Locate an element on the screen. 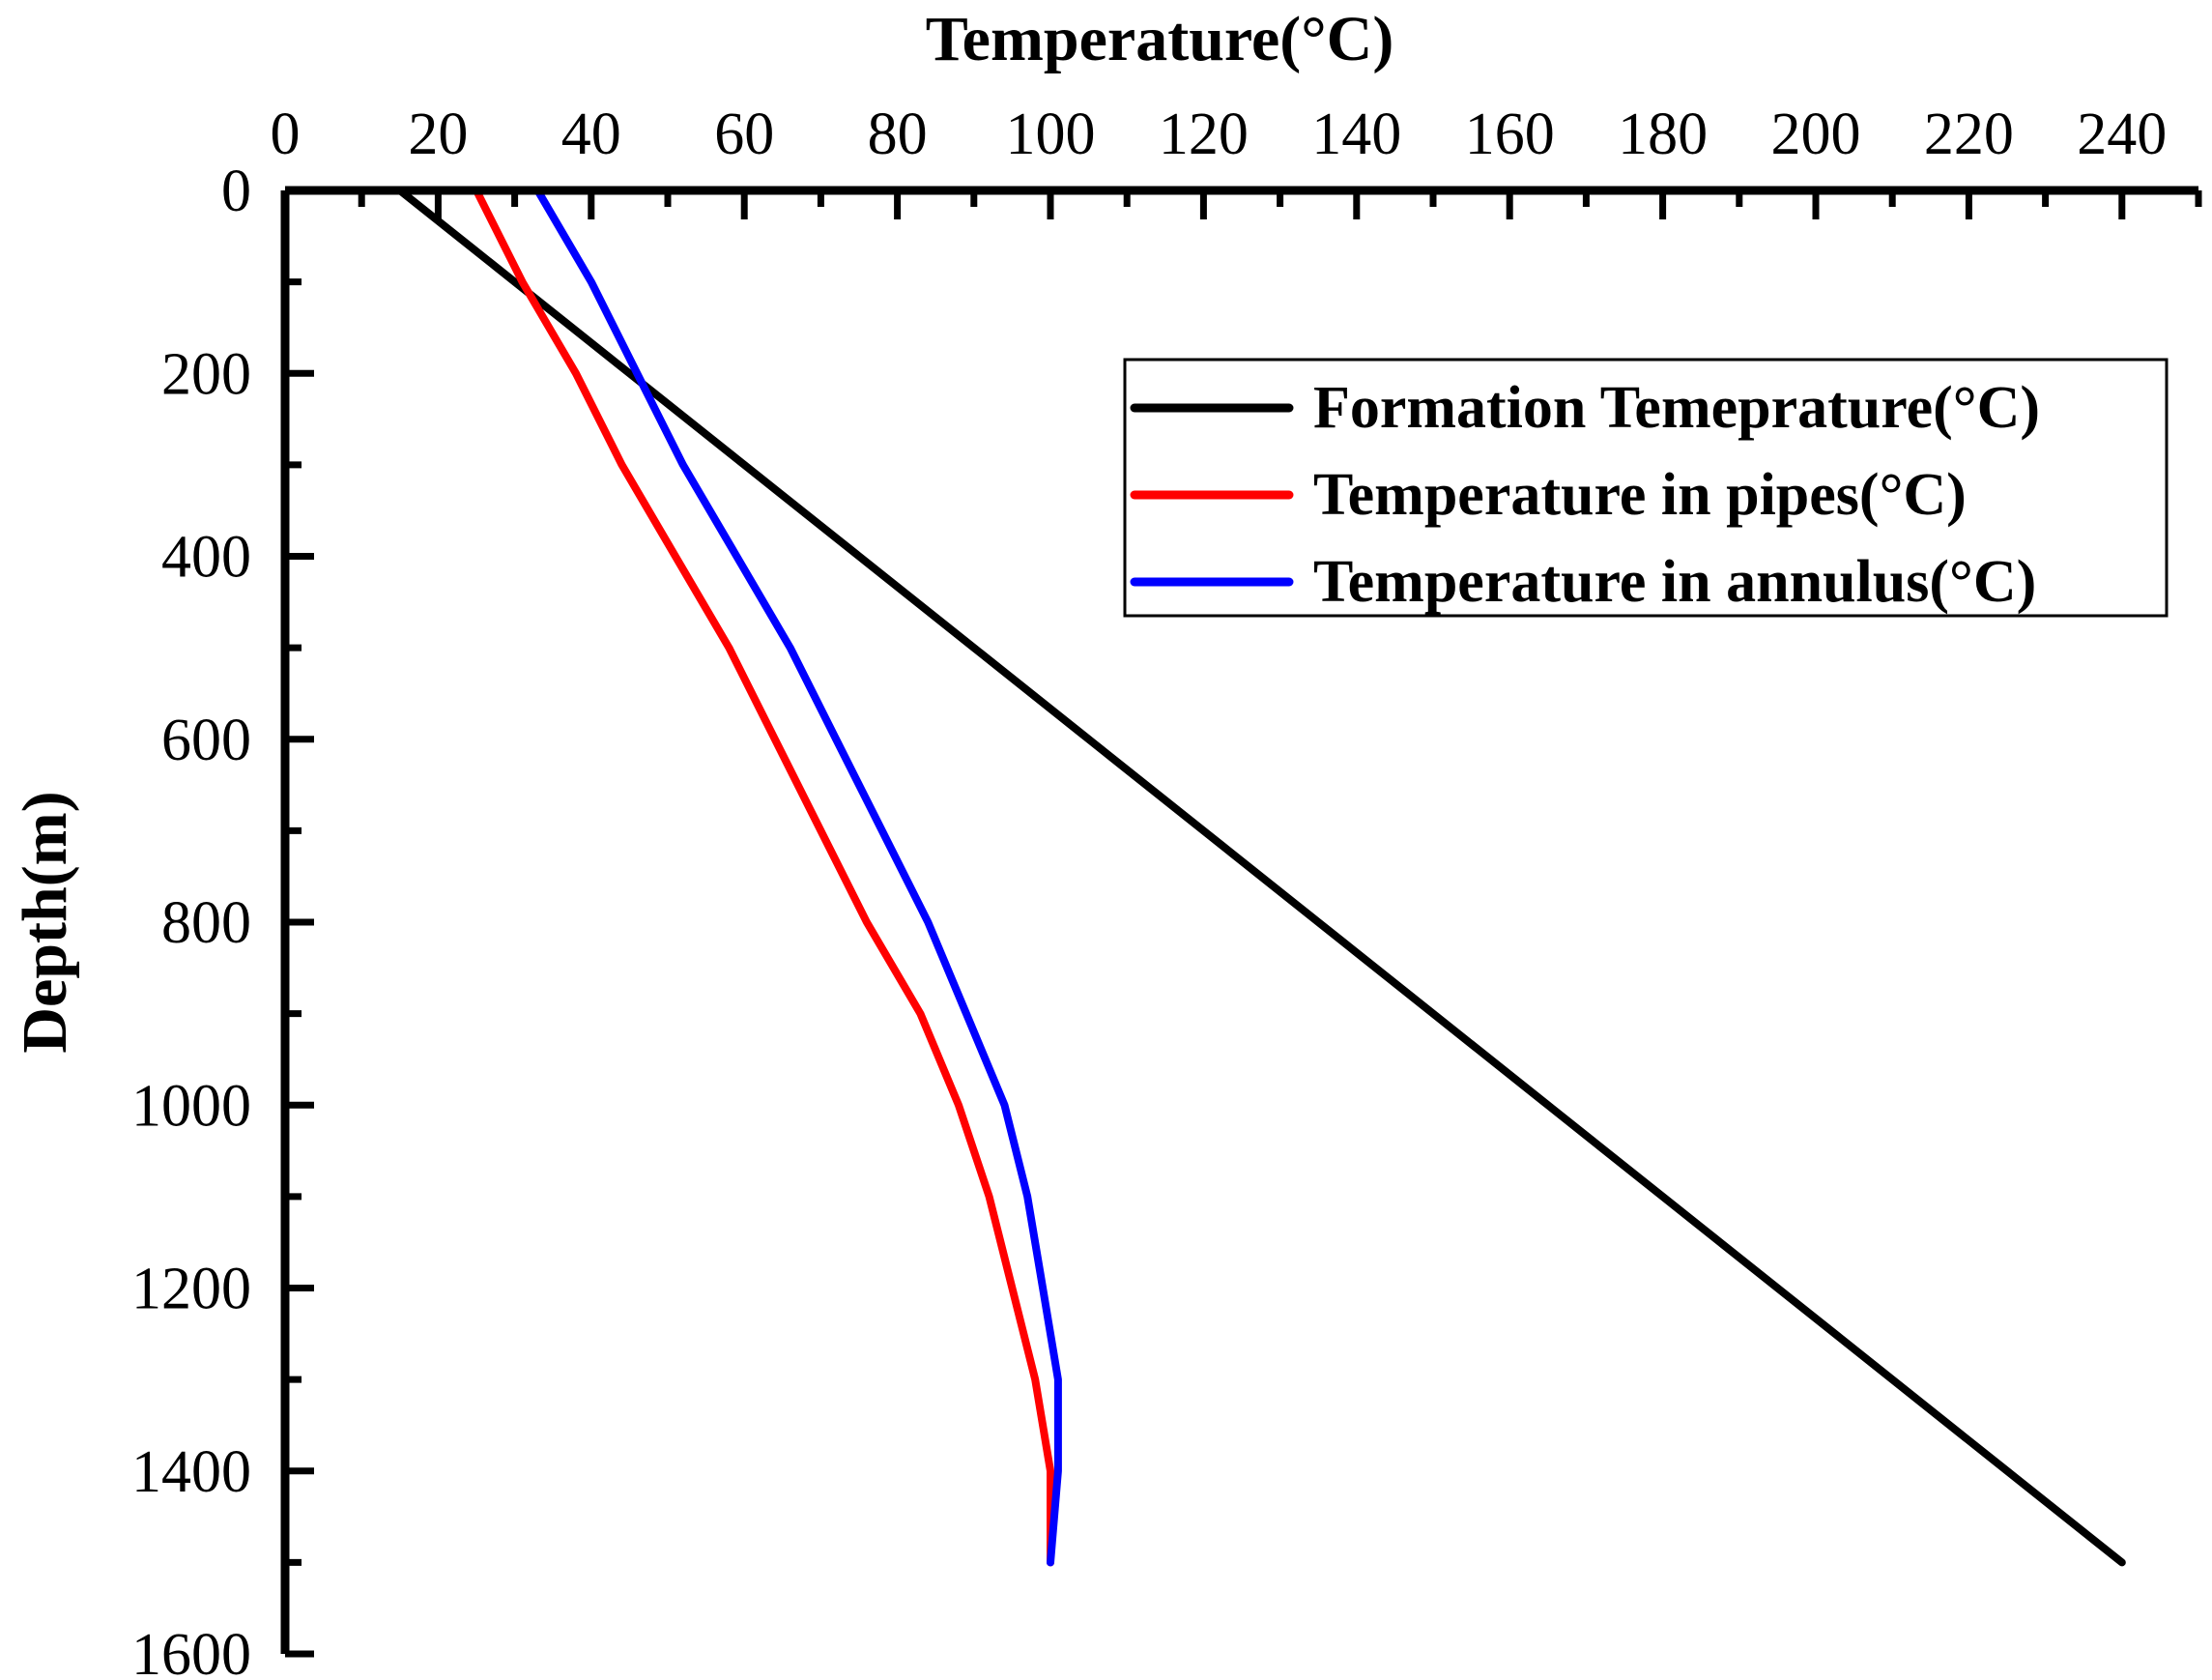 Image resolution: width=2212 pixels, height=1680 pixels. x-tick-label: 20 is located at coordinates (438, 134).